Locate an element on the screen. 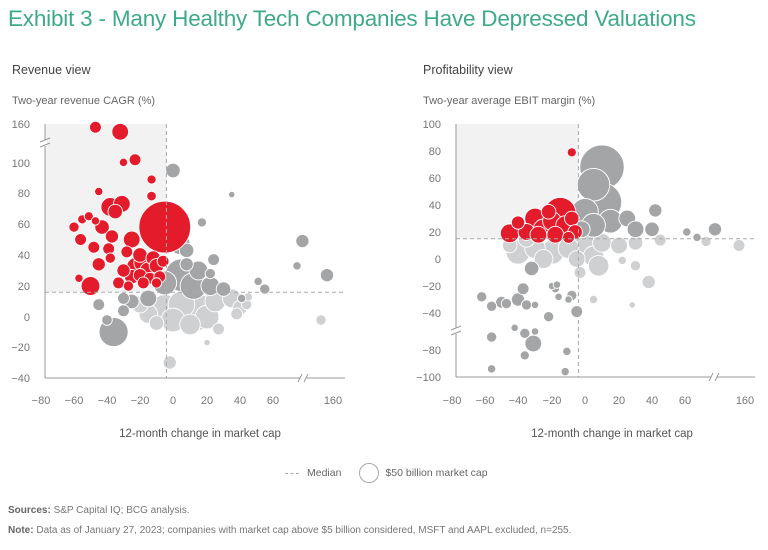  y-axis-break-mark is located at coordinates (456, 333).